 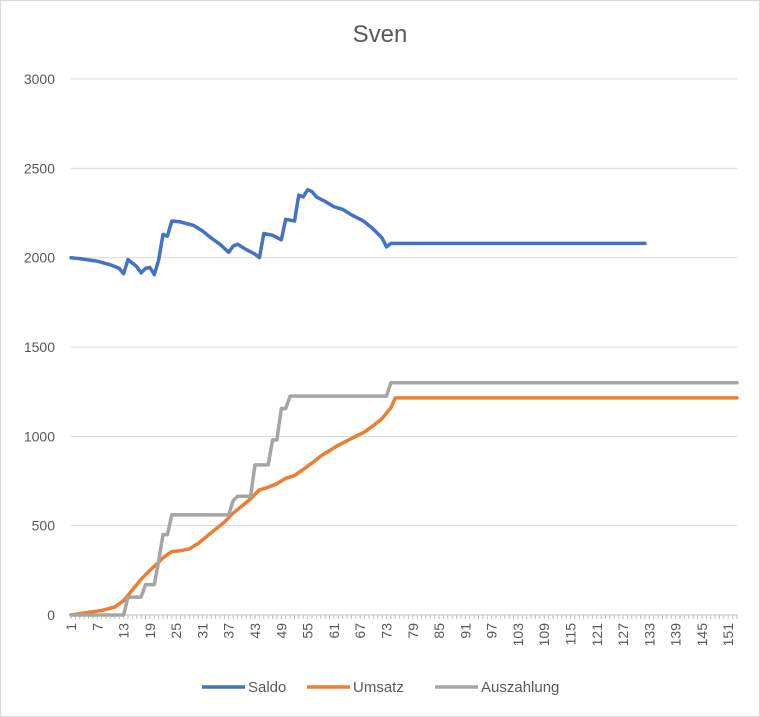 I want to click on x-tick-label: 13, so click(x=124, y=631).